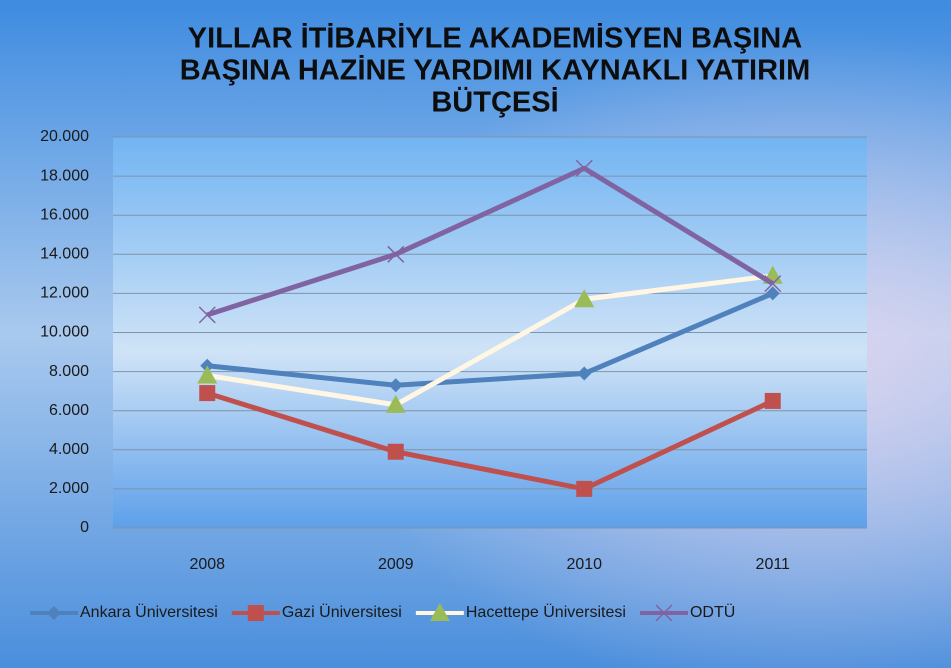 The width and height of the screenshot is (951, 668). I want to click on y-tick-label: 2.000, so click(69, 488).